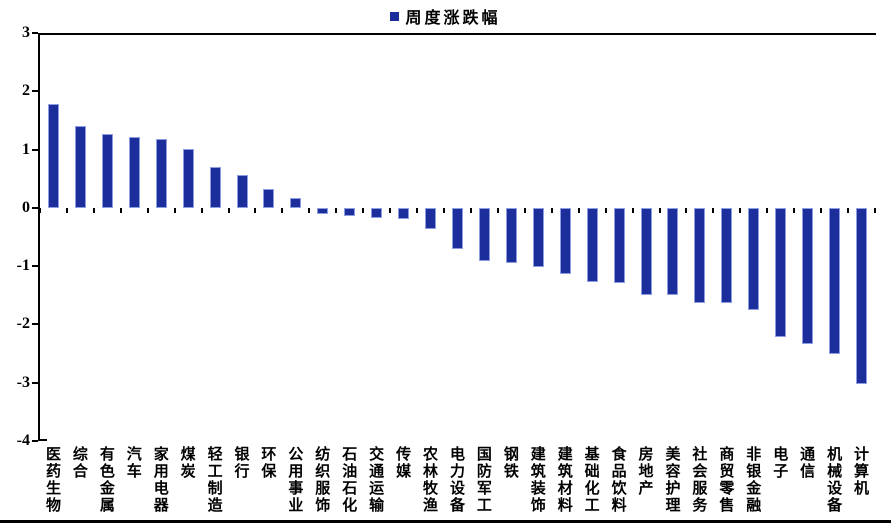 The image size is (891, 528). Describe the element at coordinates (453, 18) in the screenshot. I see `legend-label: 周度涨跌幅` at that location.